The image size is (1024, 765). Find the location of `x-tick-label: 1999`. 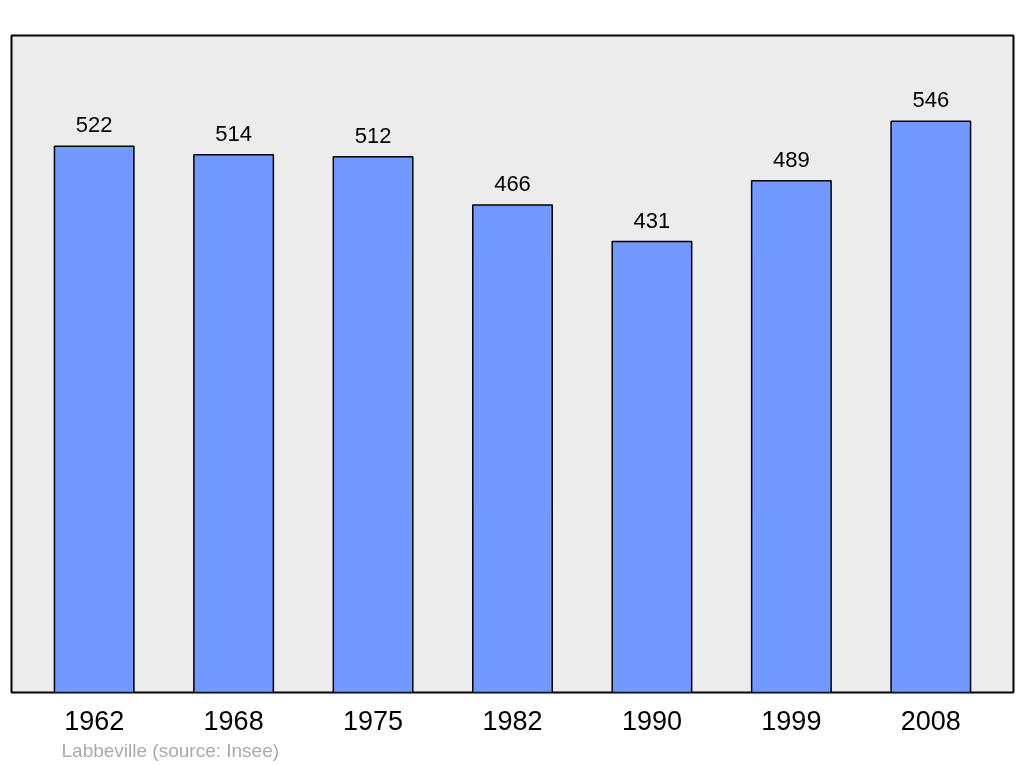

x-tick-label: 1999 is located at coordinates (791, 720).